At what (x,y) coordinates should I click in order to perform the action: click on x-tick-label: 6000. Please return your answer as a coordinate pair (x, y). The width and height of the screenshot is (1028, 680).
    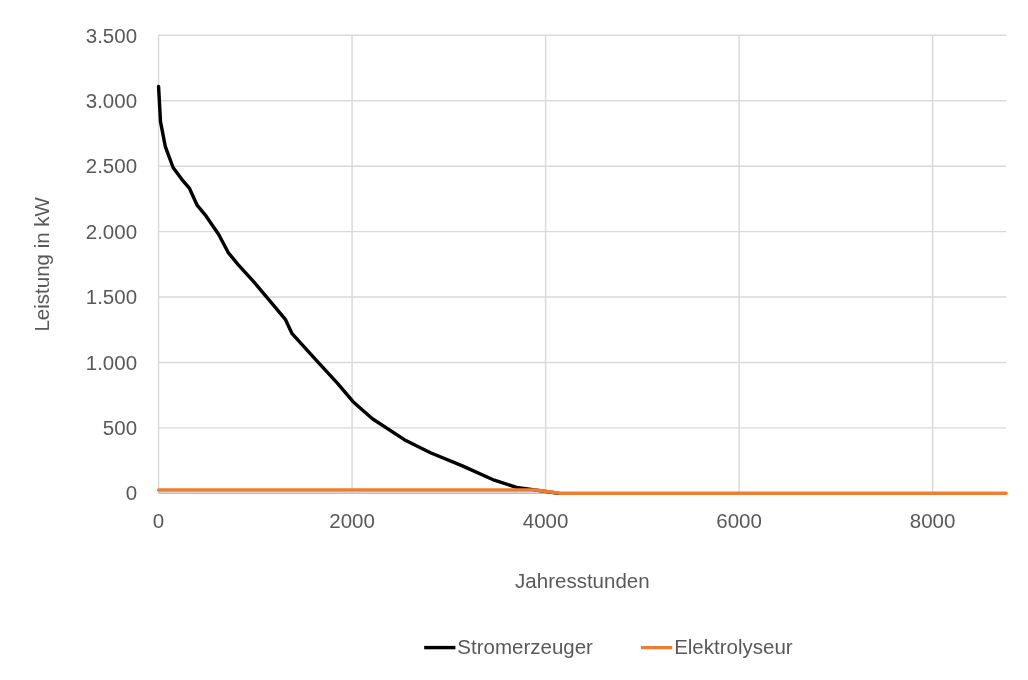
    Looking at the image, I should click on (739, 521).